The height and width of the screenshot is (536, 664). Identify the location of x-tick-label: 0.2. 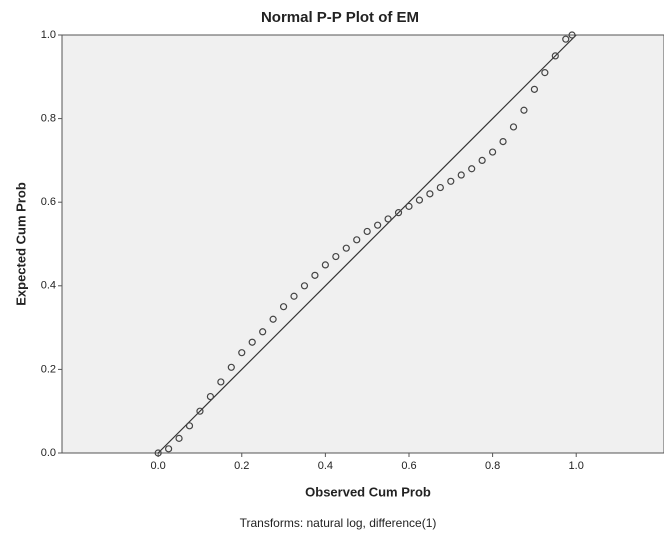
(241, 466).